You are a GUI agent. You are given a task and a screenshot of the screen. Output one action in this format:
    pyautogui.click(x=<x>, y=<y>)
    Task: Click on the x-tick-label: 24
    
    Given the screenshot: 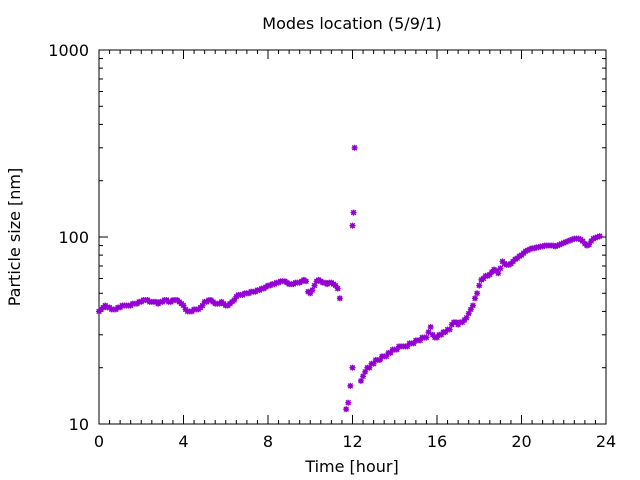 What is the action you would take?
    pyautogui.click(x=606, y=441)
    